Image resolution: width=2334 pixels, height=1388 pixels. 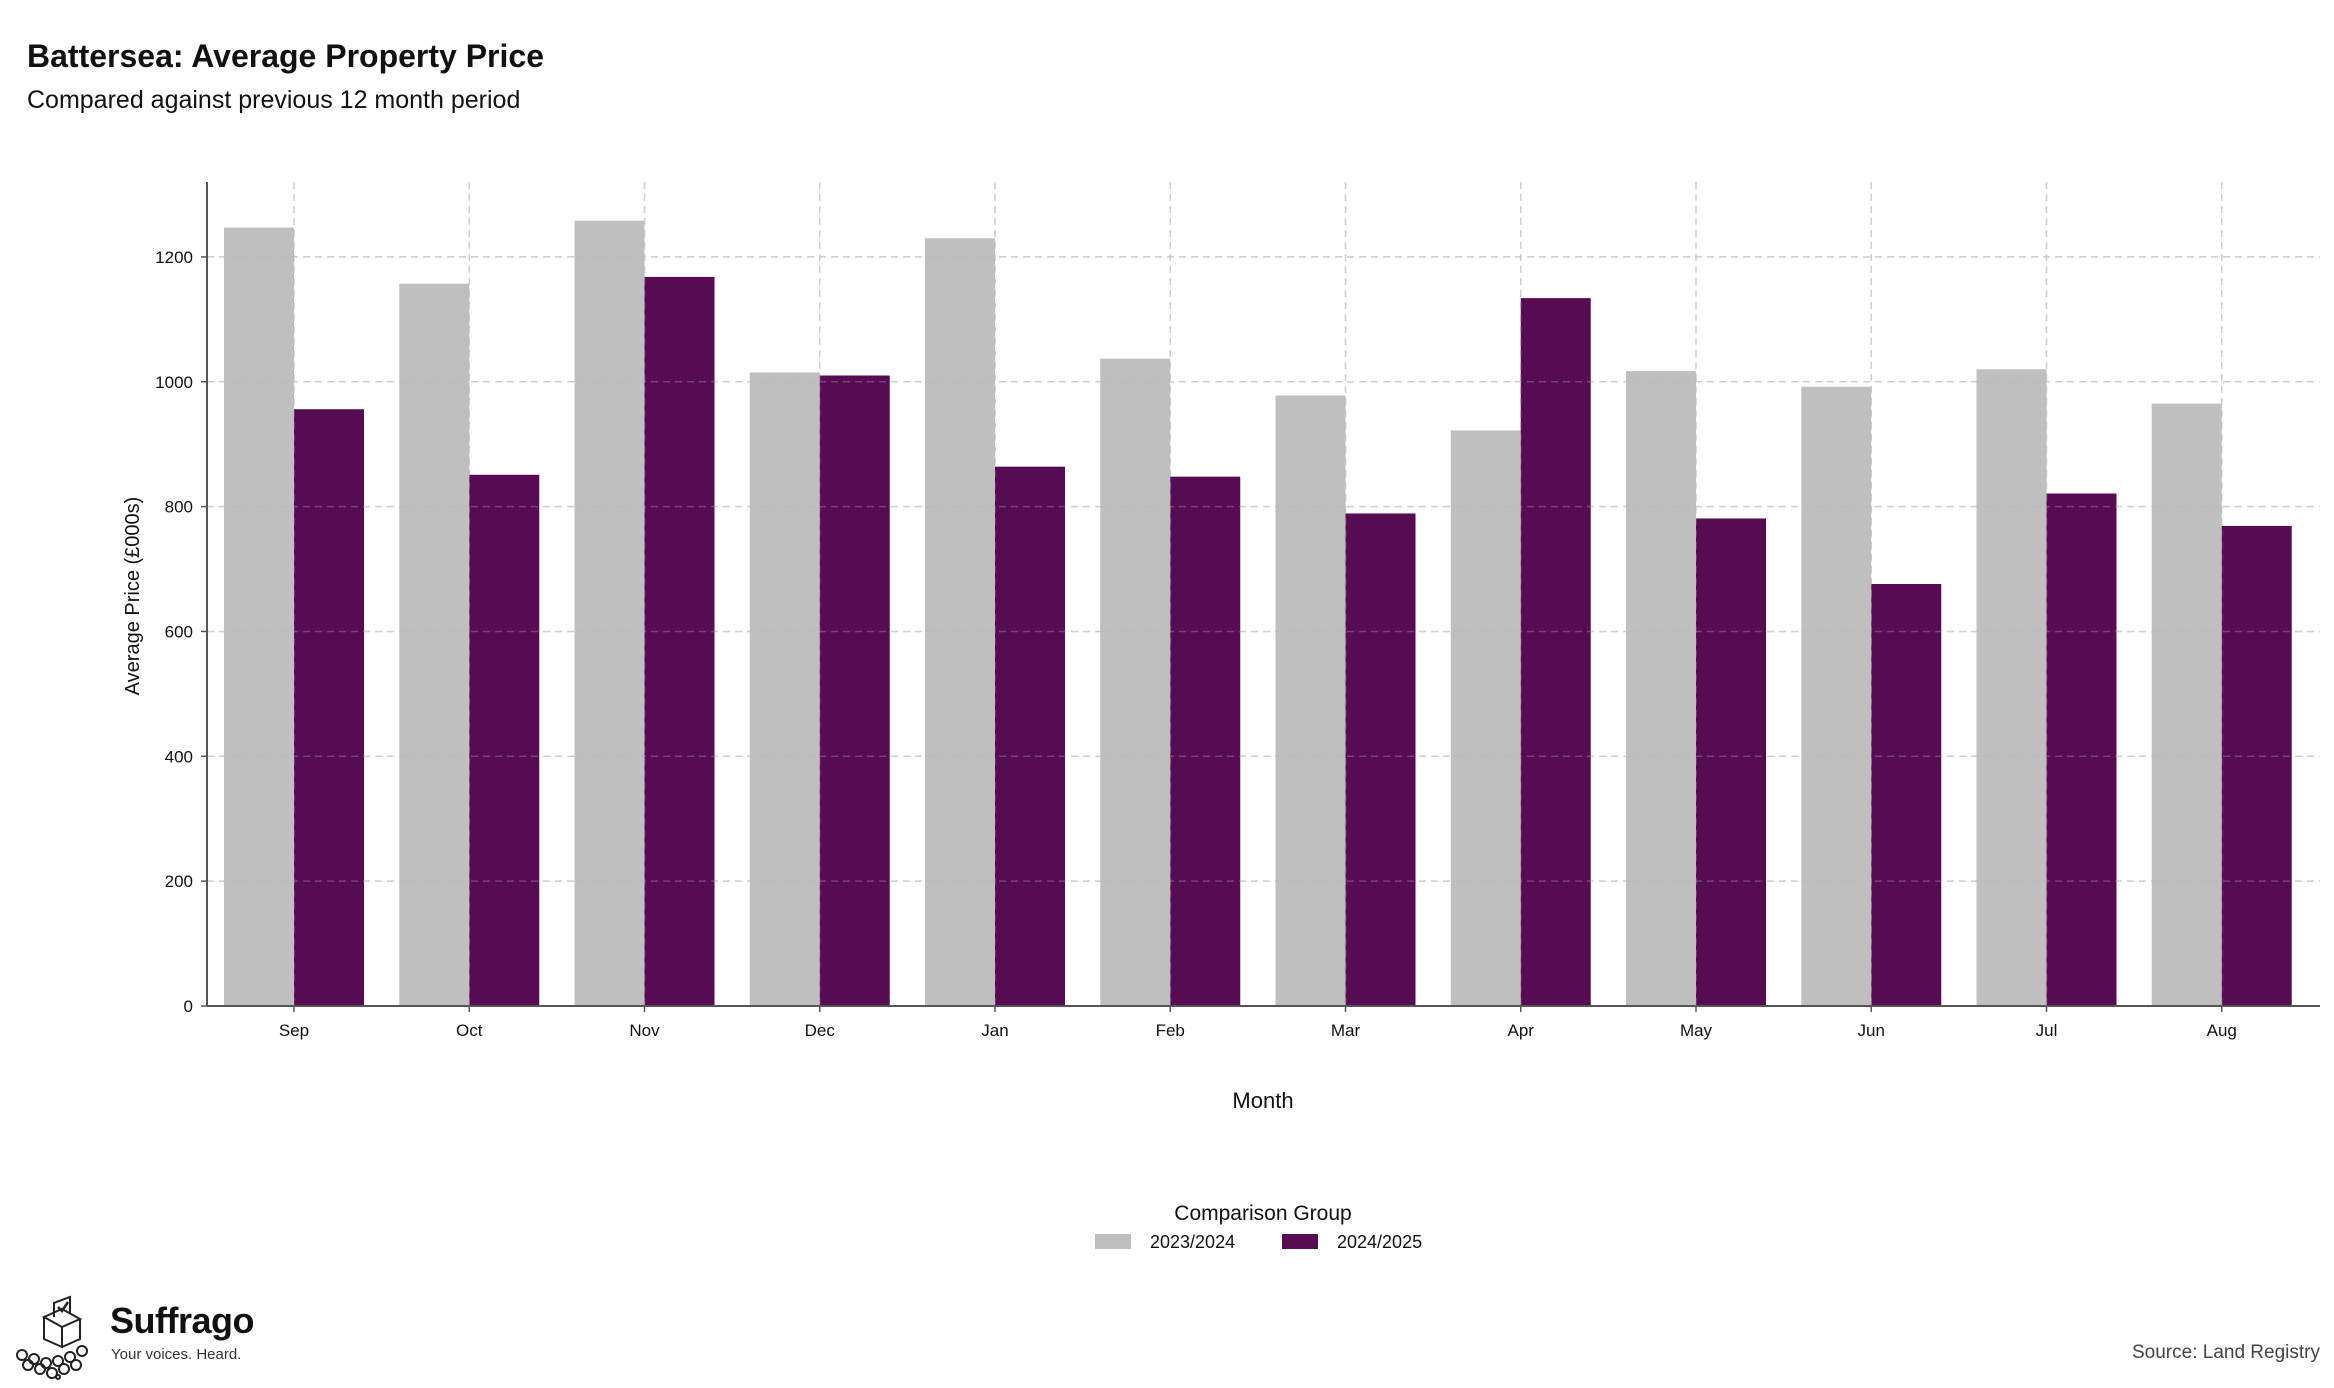 What do you see at coordinates (1030, 736) in the screenshot?
I see `bar-jan-2024-2025` at bounding box center [1030, 736].